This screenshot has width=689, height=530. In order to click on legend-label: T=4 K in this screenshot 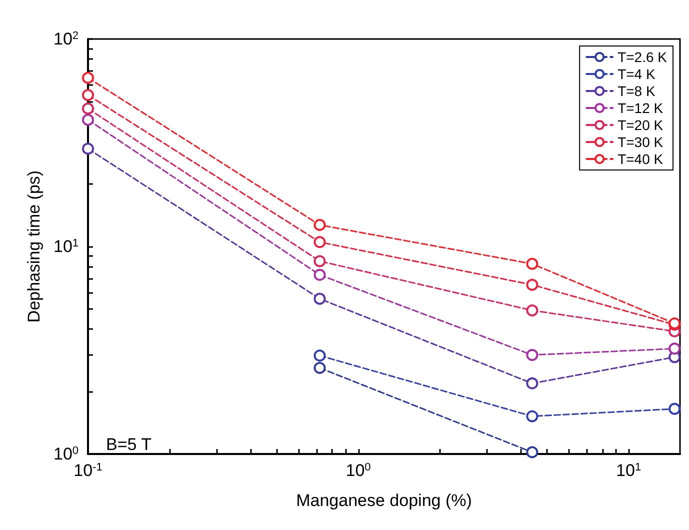, I will do `click(637, 74)`.